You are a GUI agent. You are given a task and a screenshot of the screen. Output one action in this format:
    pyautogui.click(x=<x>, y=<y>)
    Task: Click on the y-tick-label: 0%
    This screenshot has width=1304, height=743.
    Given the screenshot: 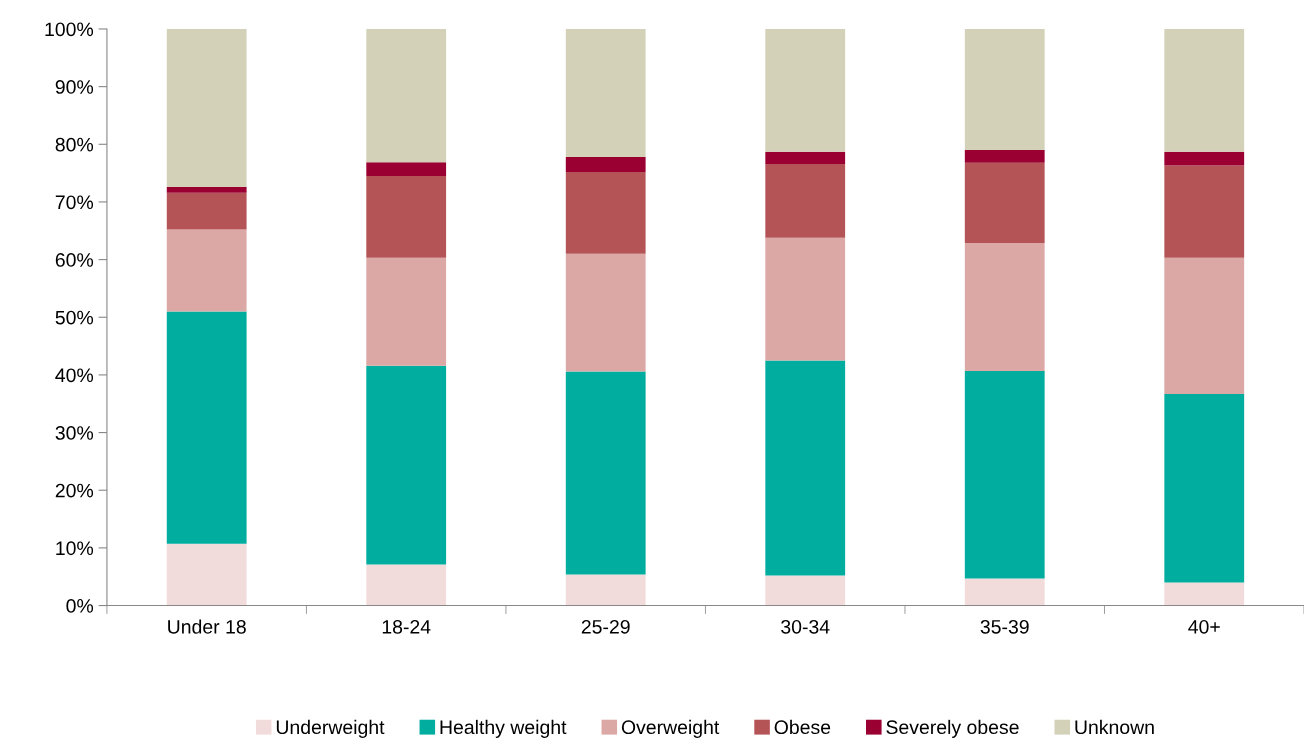 What is the action you would take?
    pyautogui.click(x=80, y=606)
    